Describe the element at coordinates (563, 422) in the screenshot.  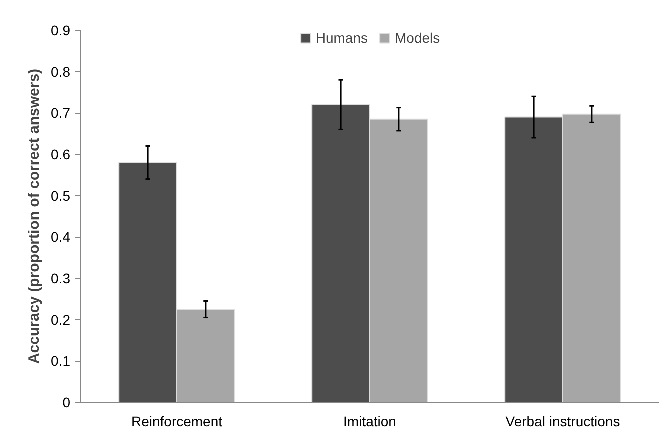
I see `x-tick-label: Verbal instructions` at that location.